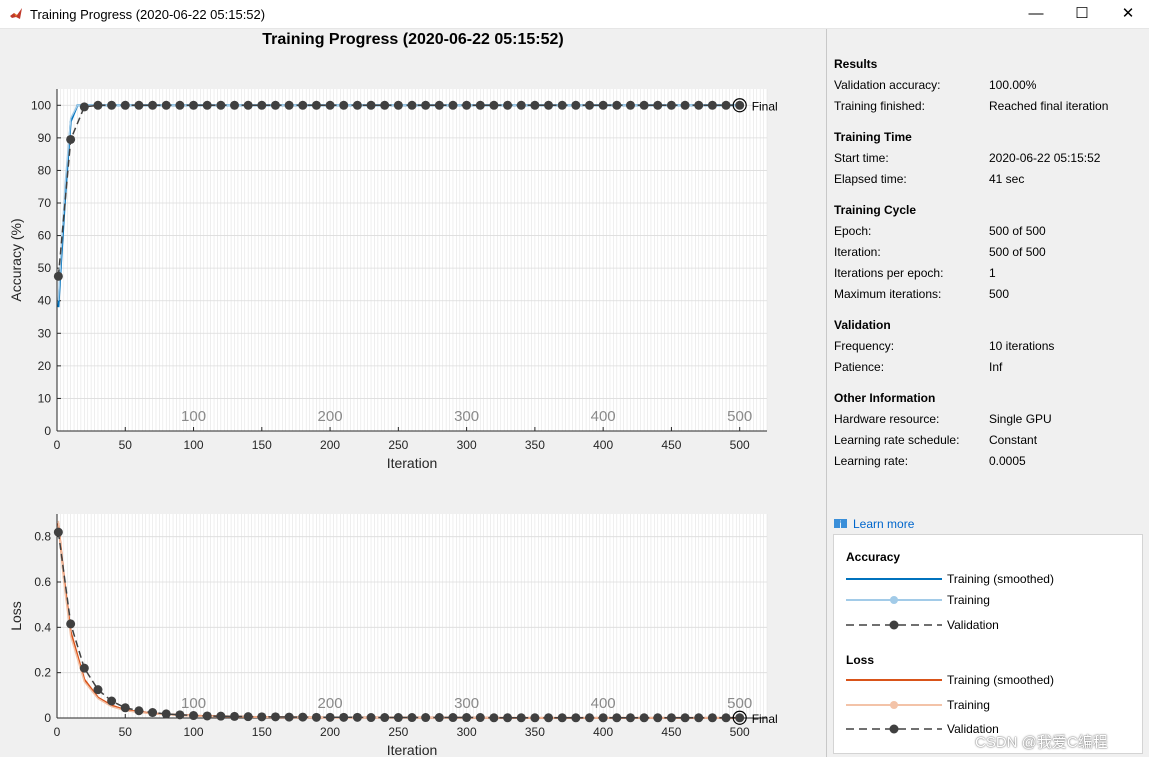  Describe the element at coordinates (45, 170) in the screenshot. I see `y-tick-label: 80` at that location.